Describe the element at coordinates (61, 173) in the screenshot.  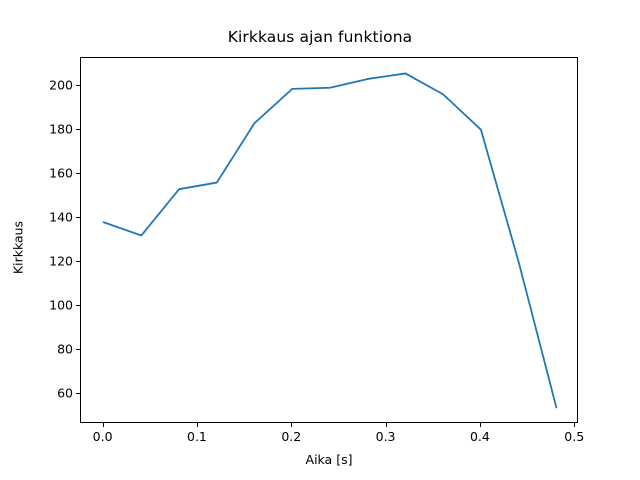
I see `y-tick-label: 160` at that location.